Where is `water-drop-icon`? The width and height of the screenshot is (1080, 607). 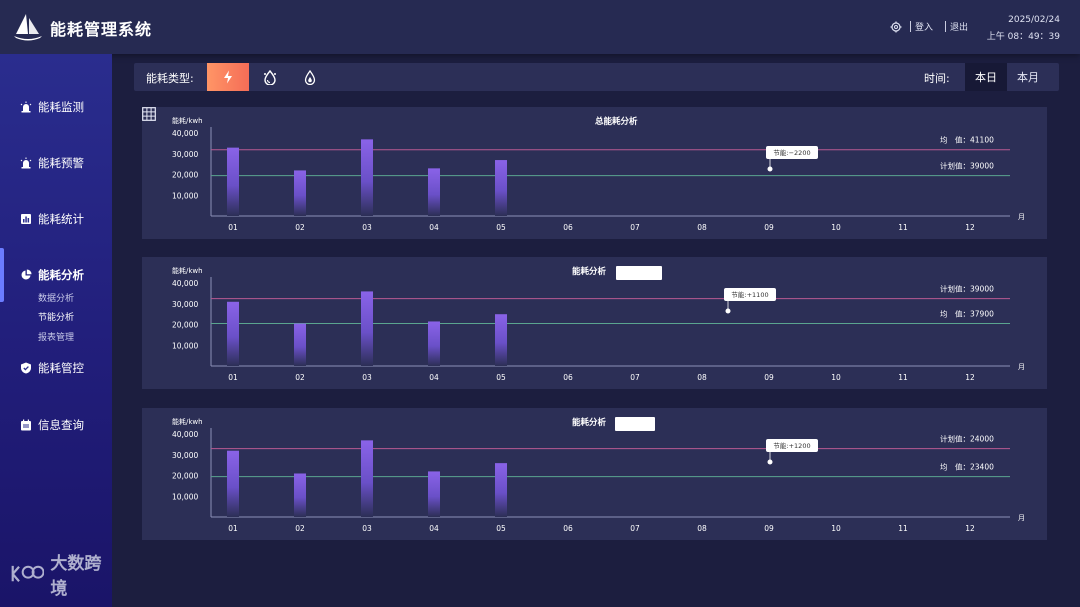 water-drop-icon is located at coordinates (270, 77).